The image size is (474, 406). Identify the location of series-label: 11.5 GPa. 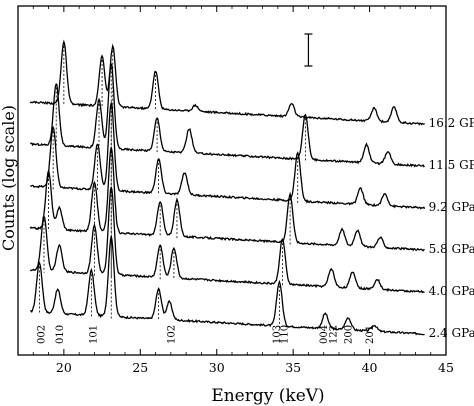
(451, 165).